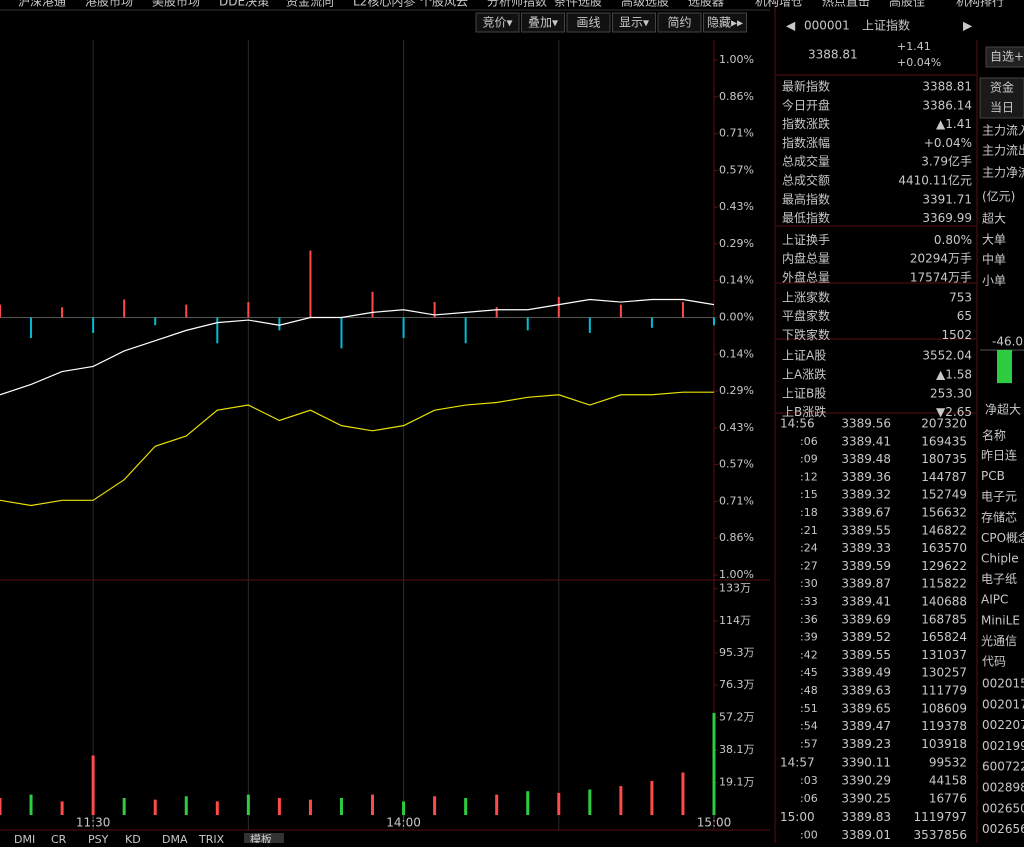 Image resolution: width=1024 pixels, height=847 pixels. I want to click on tick-volume: 163570, so click(944, 548).